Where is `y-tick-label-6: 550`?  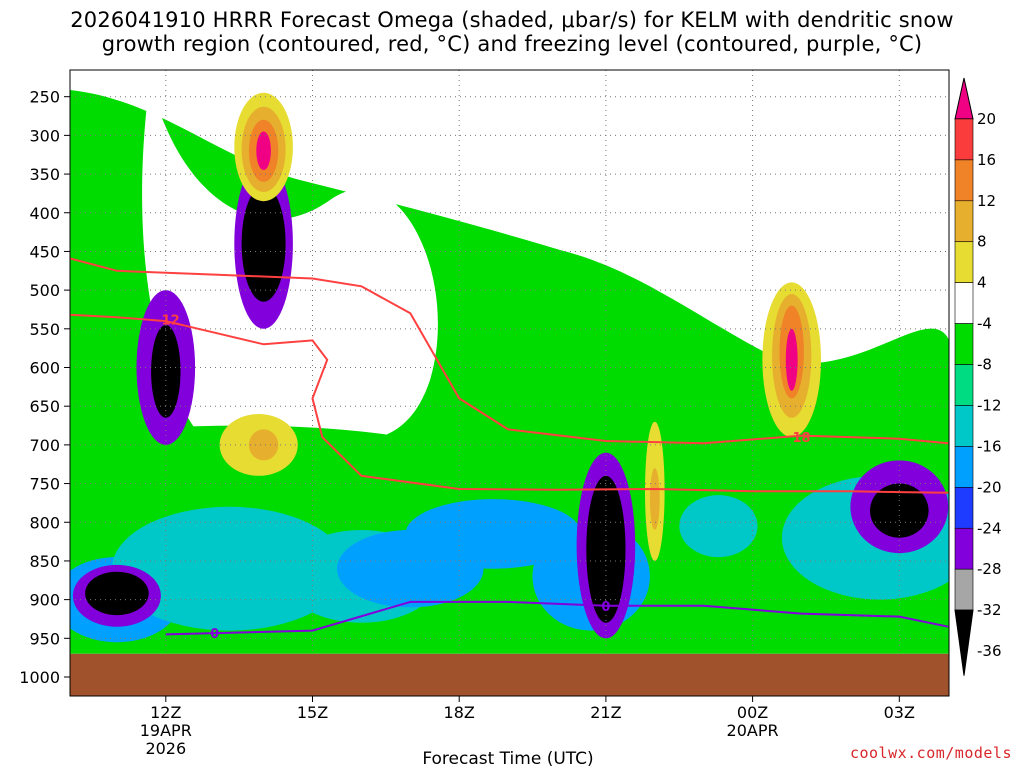 y-tick-label-6: 550 is located at coordinates (44, 329).